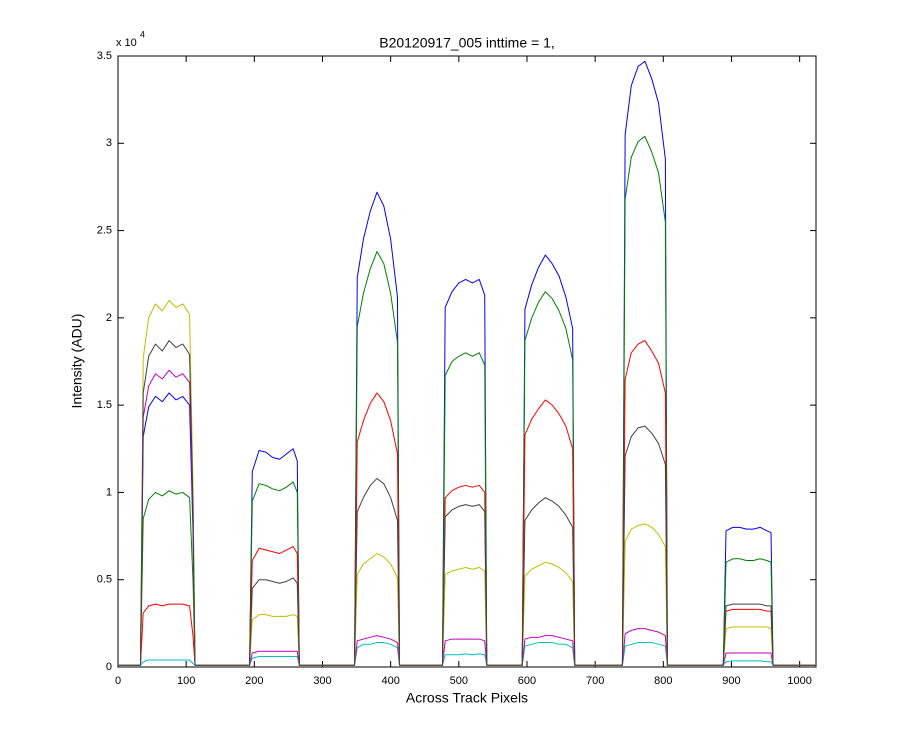 Image resolution: width=900 pixels, height=750 pixels. I want to click on y-tick-label: 1, so click(109, 492).